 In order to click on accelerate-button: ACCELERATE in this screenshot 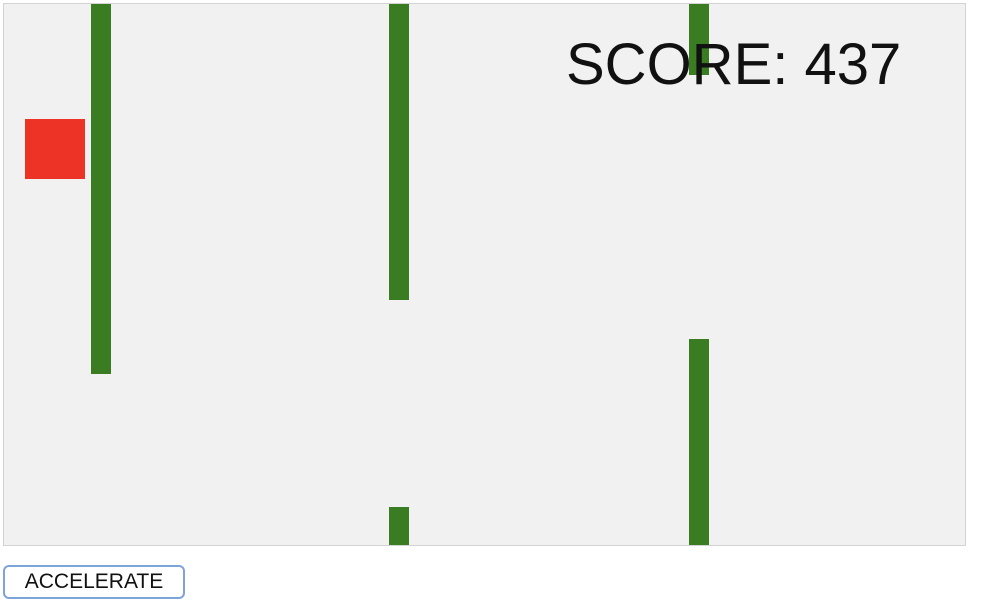, I will do `click(94, 582)`.